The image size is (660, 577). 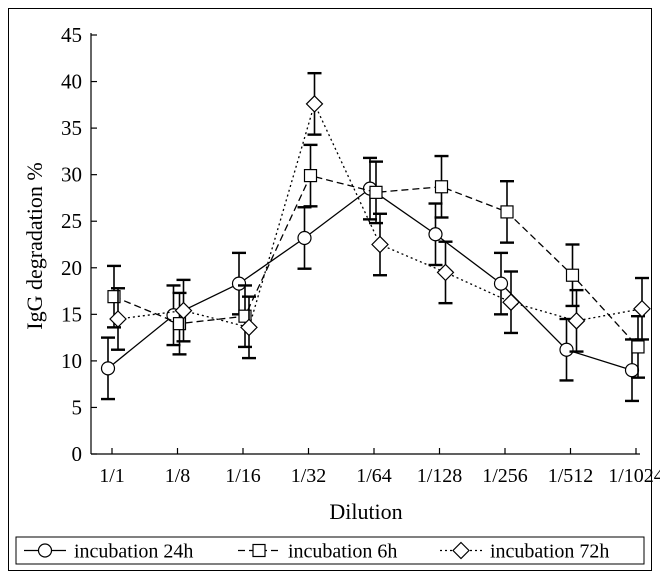 What do you see at coordinates (112, 476) in the screenshot?
I see `x-tick-label: 1/1` at bounding box center [112, 476].